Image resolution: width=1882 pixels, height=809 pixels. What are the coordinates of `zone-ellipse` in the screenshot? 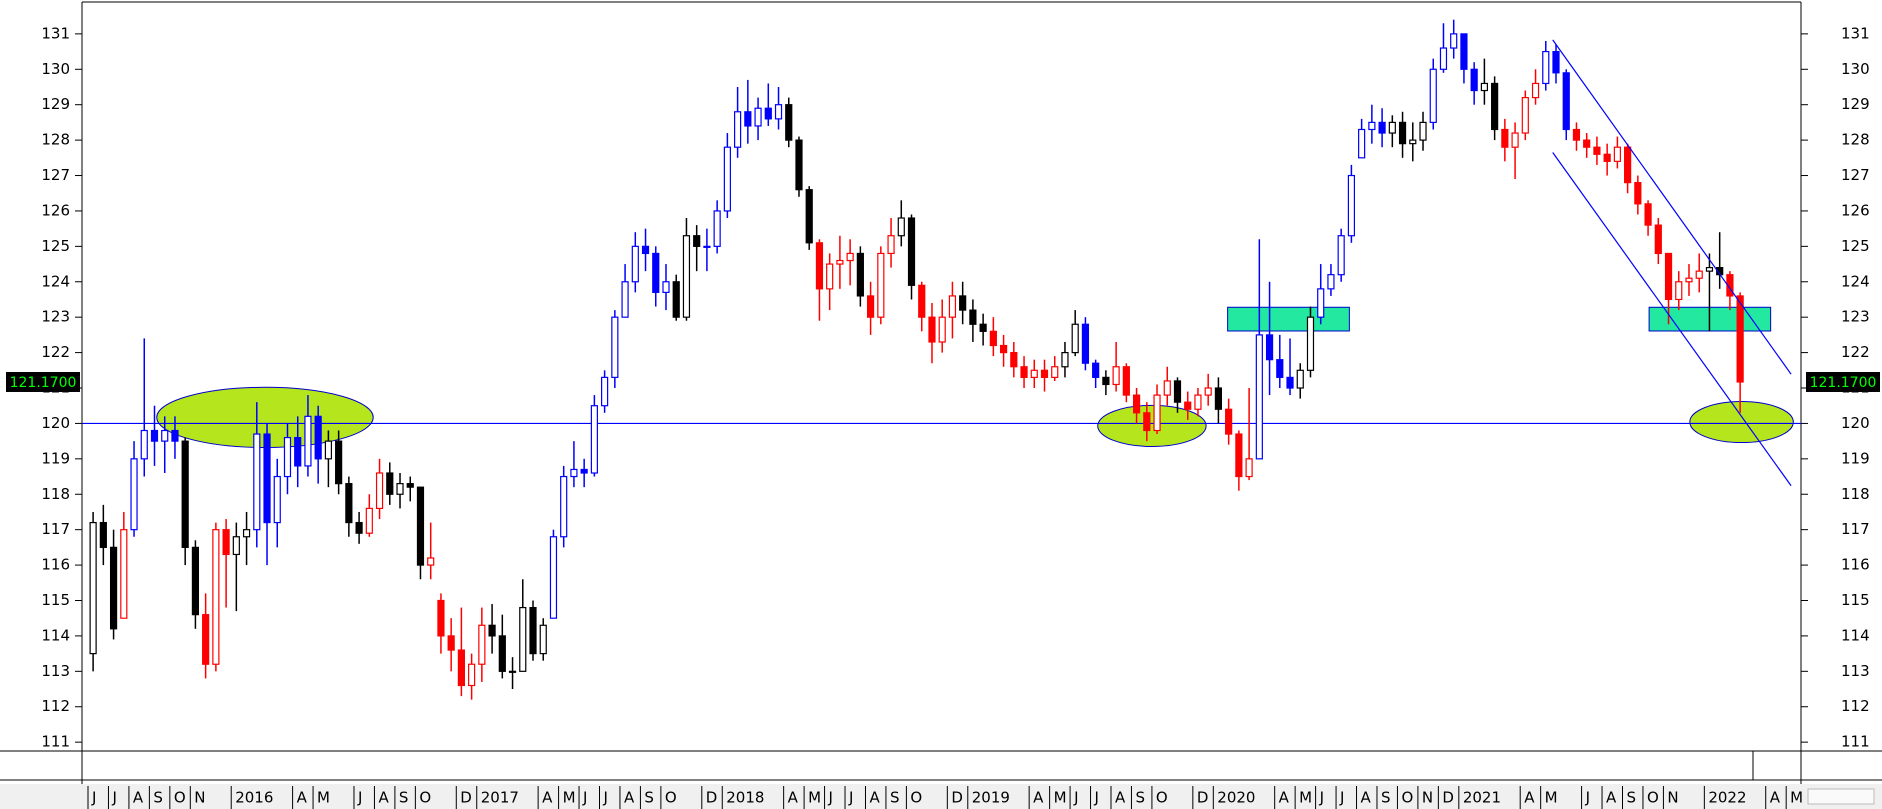 It's located at (1741, 422).